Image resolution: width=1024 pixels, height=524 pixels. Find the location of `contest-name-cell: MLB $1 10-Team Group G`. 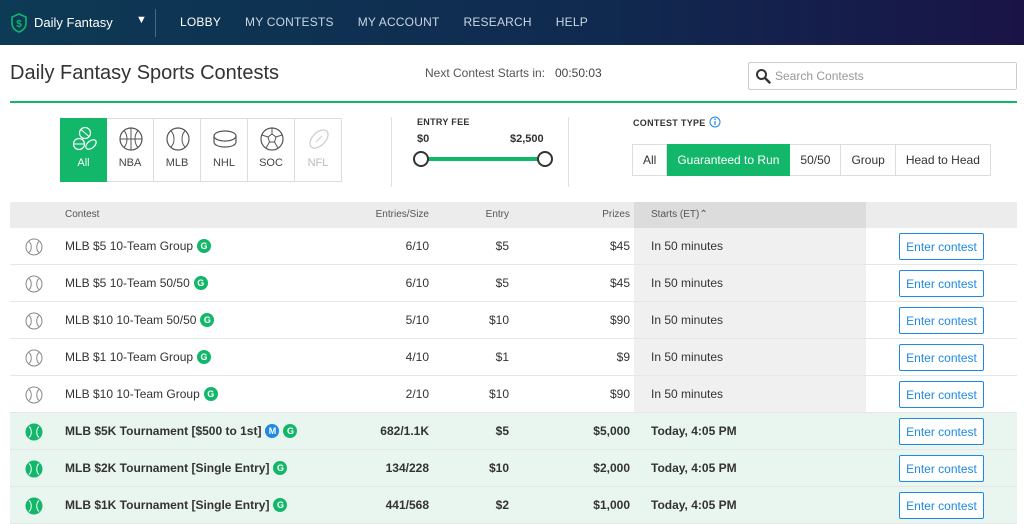

contest-name-cell: MLB $1 10-Team Group G is located at coordinates (138, 357).